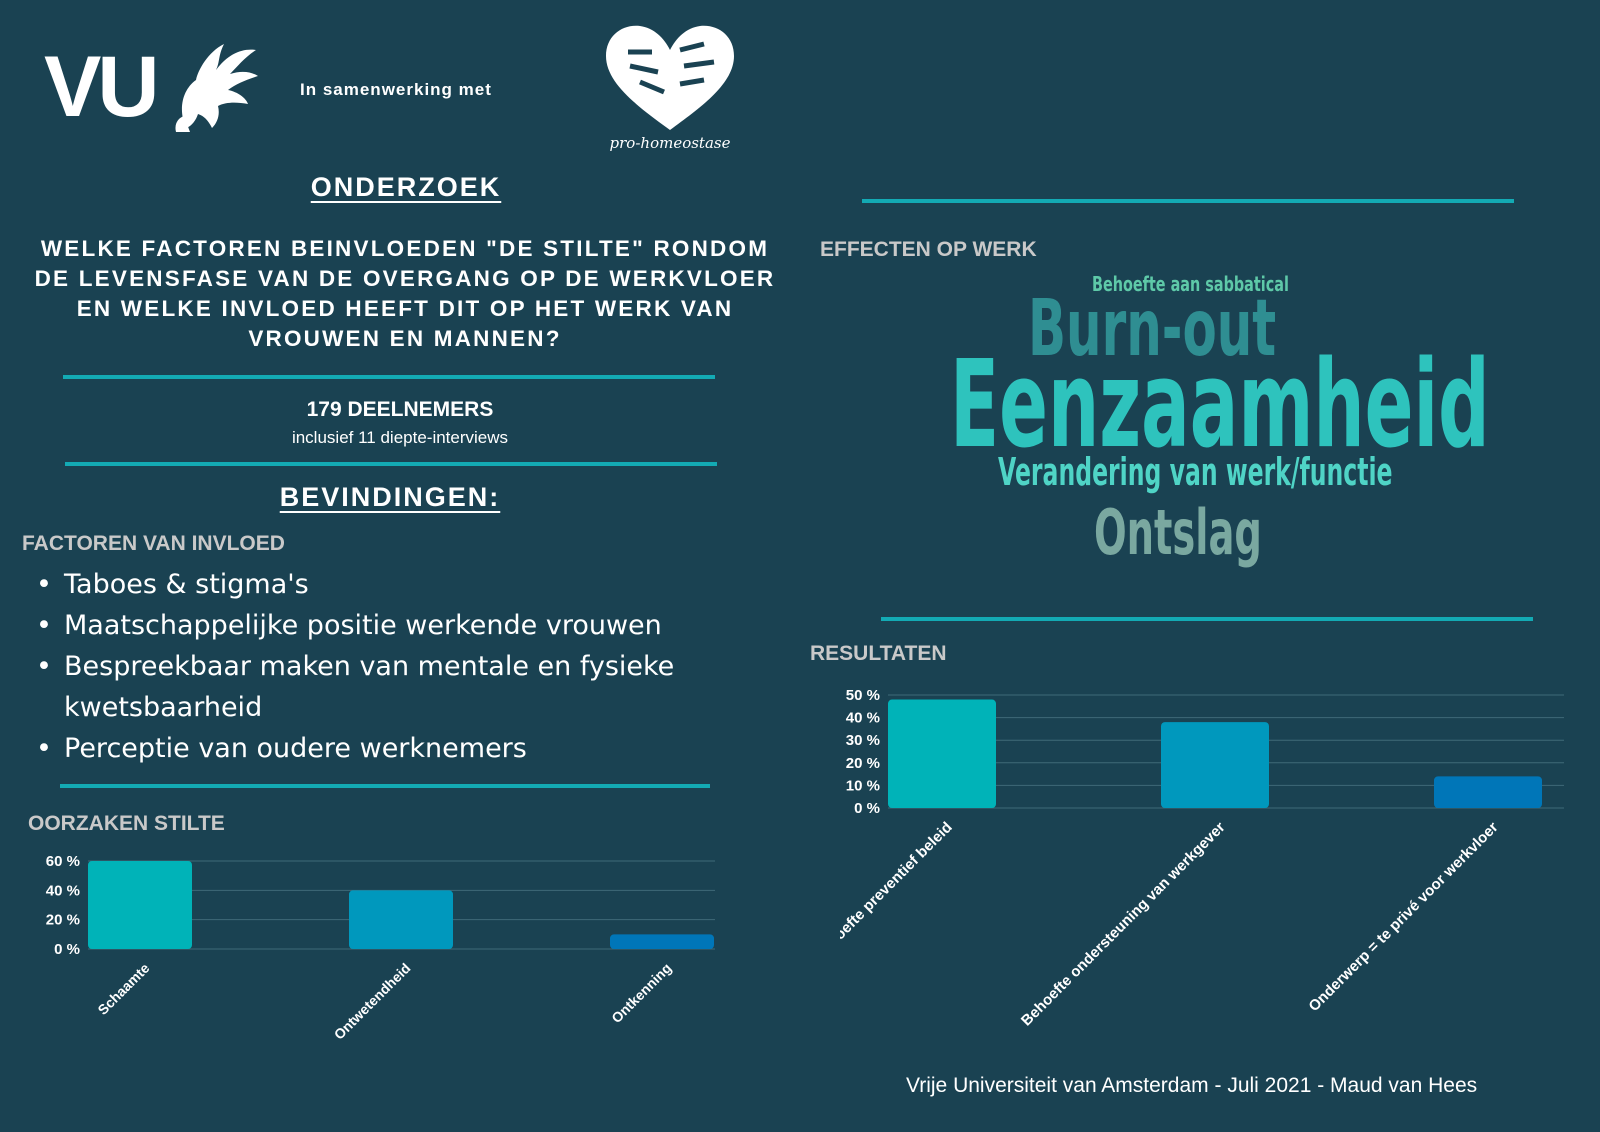  What do you see at coordinates (1190, 284) in the screenshot?
I see `word-sabbatical: Behoefte aan sabbatical` at bounding box center [1190, 284].